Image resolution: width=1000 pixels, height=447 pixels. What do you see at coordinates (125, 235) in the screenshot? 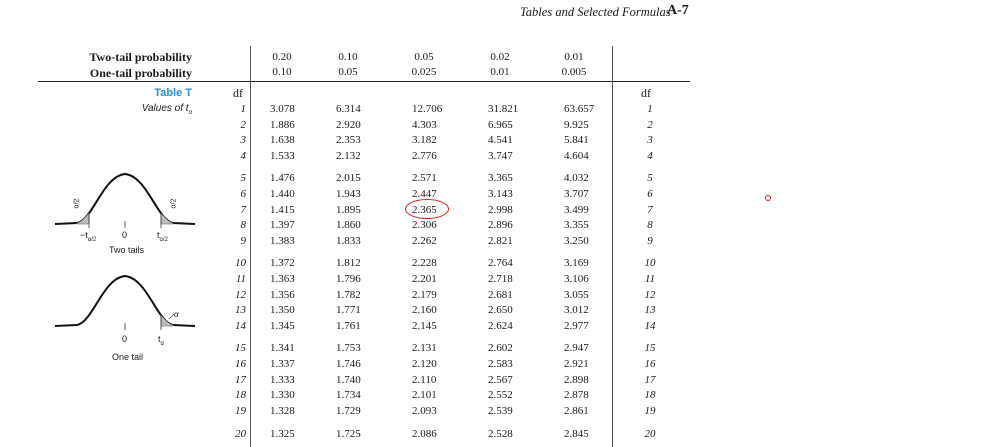
I see `two-tail-center-tick-label: 0` at bounding box center [125, 235].